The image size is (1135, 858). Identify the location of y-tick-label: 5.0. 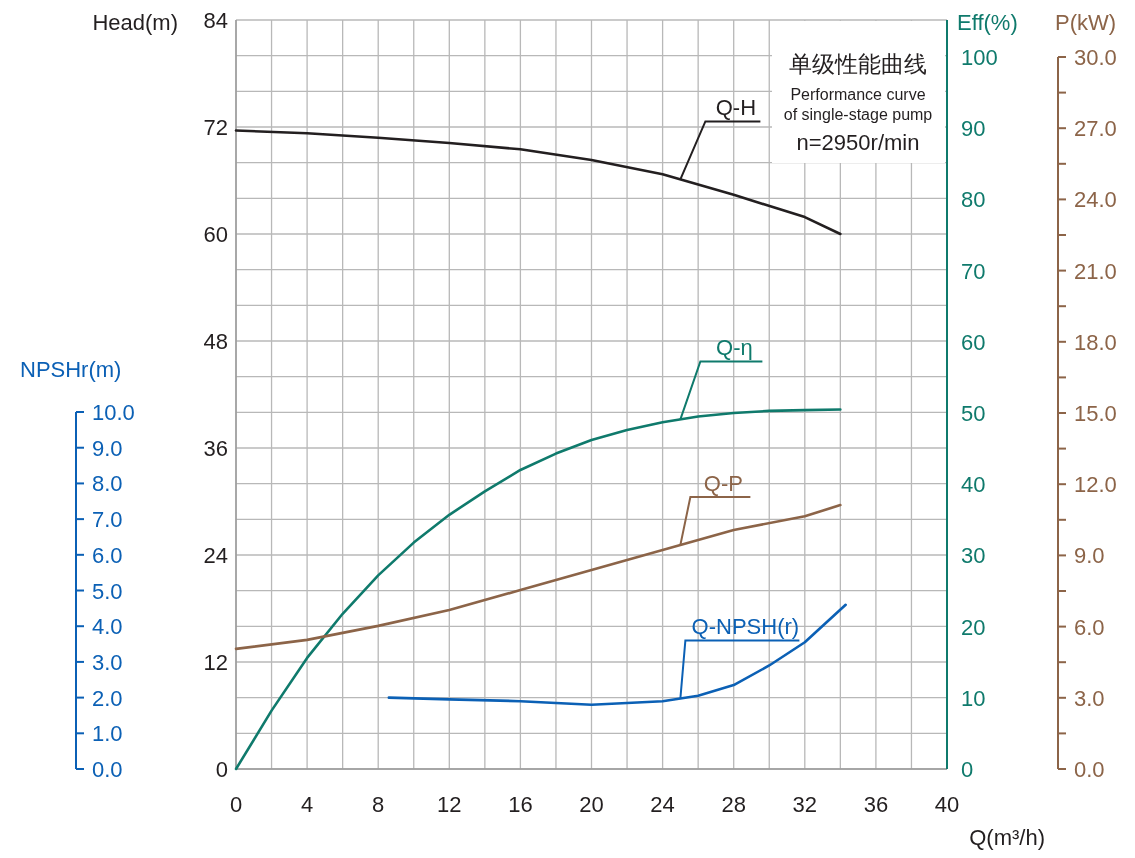
(107, 591).